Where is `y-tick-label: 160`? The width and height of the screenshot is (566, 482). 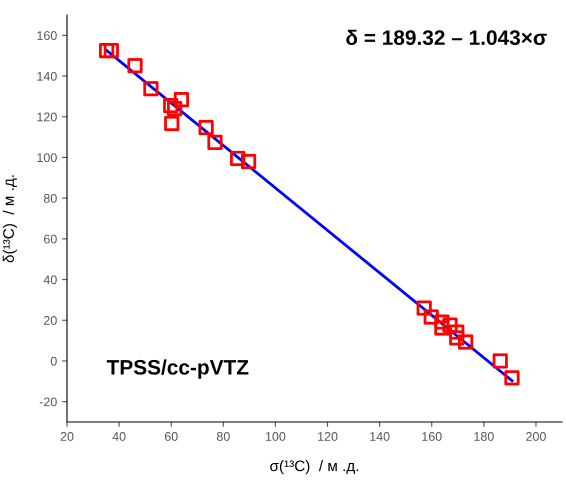 y-tick-label: 160 is located at coordinates (47, 35).